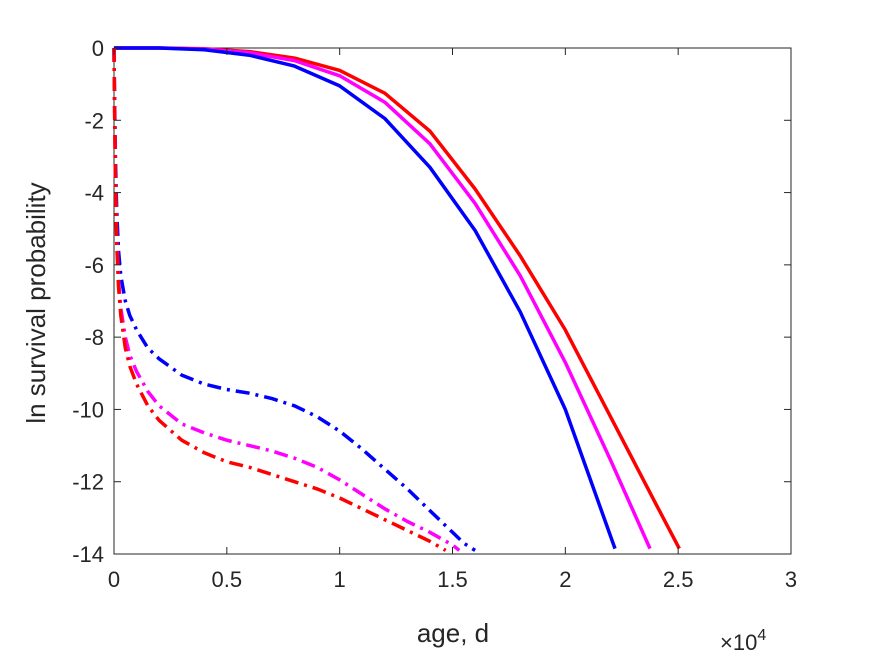 This screenshot has width=875, height=656. Describe the element at coordinates (36, 302) in the screenshot. I see `y-axis-title: ln survival probability` at that location.